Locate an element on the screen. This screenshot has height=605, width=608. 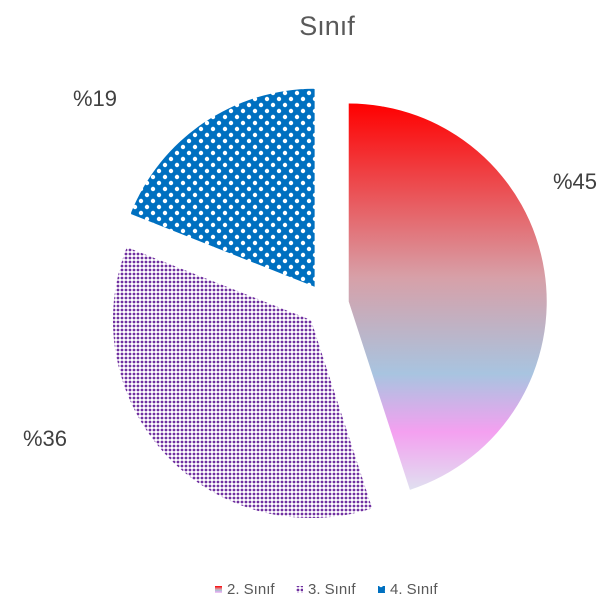
data-label: %19 is located at coordinates (95, 98).